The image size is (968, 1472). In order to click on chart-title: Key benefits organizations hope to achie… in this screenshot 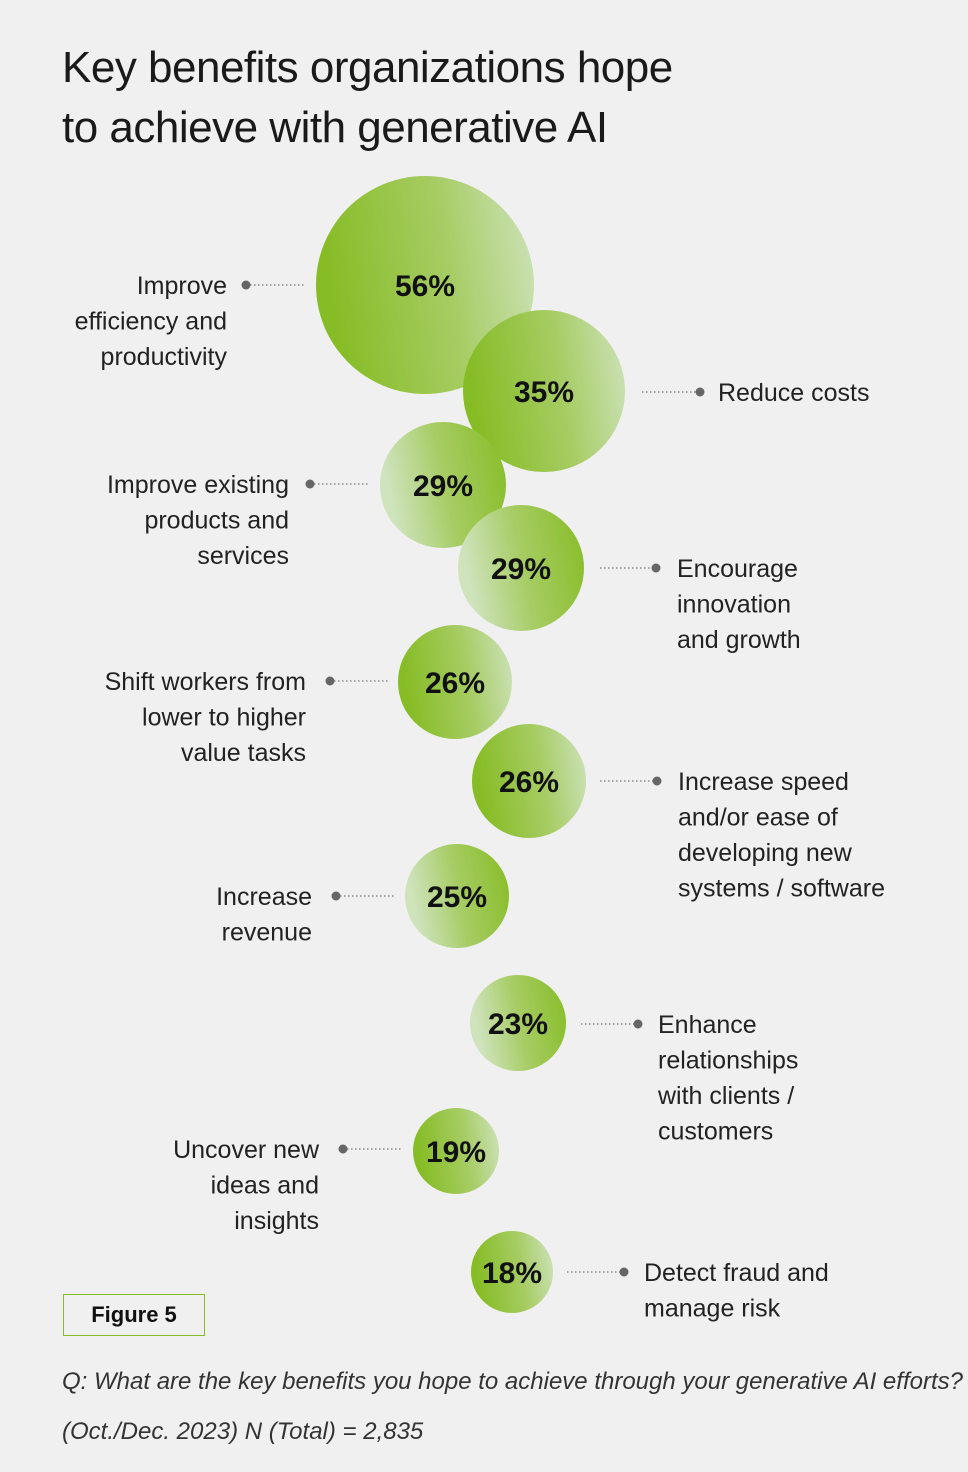, I will do `click(367, 98)`.